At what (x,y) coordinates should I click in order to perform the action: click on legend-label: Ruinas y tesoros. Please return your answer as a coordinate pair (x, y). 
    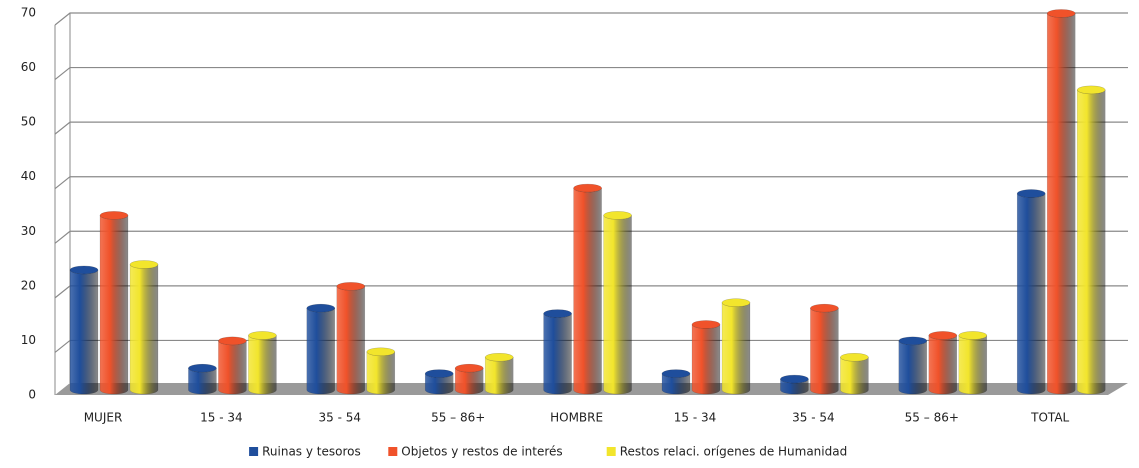
    Looking at the image, I should click on (311, 452).